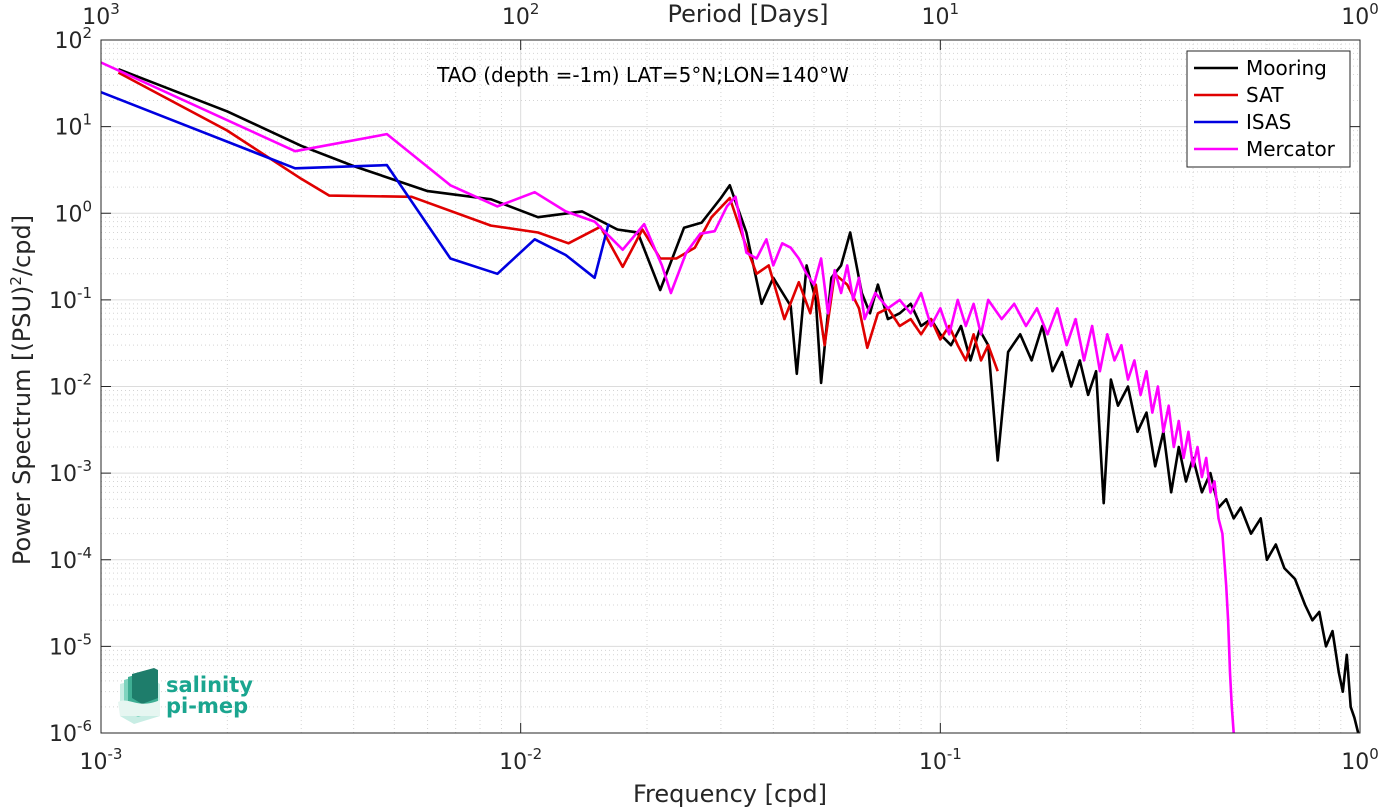 Image resolution: width=1383 pixels, height=809 pixels. Describe the element at coordinates (642, 75) in the screenshot. I see `chart-annotation: TAO (depth =-1m) LAT=5°N;LON=140°W` at that location.